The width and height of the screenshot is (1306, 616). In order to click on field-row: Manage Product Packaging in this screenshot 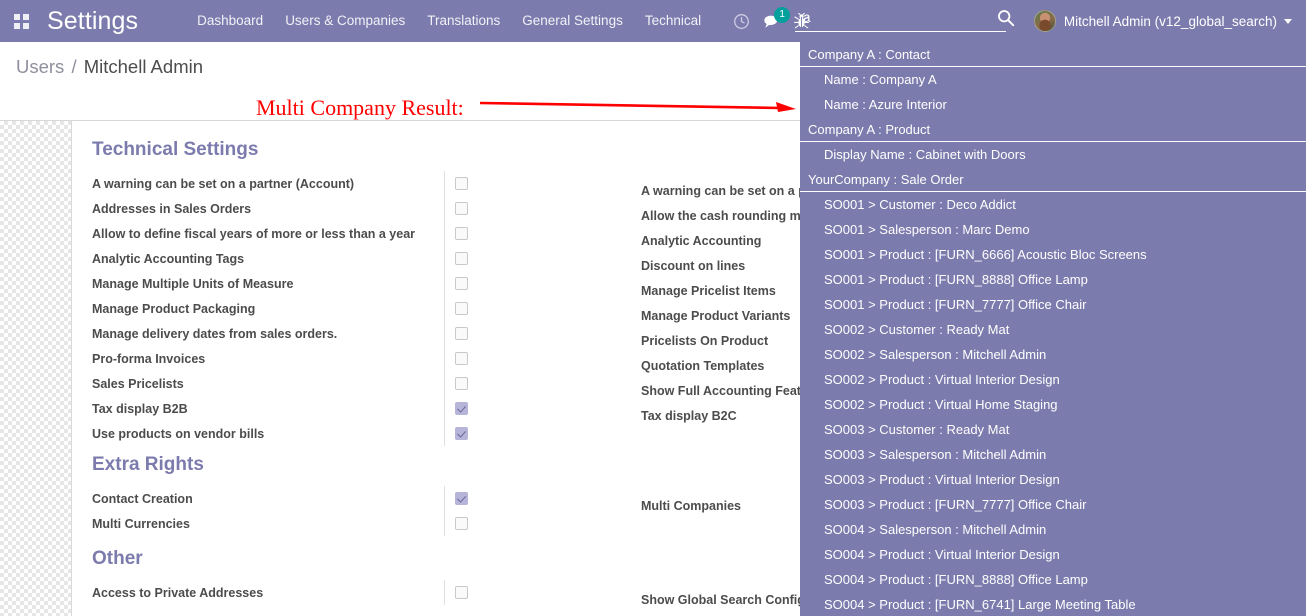, I will do `click(302, 308)`.